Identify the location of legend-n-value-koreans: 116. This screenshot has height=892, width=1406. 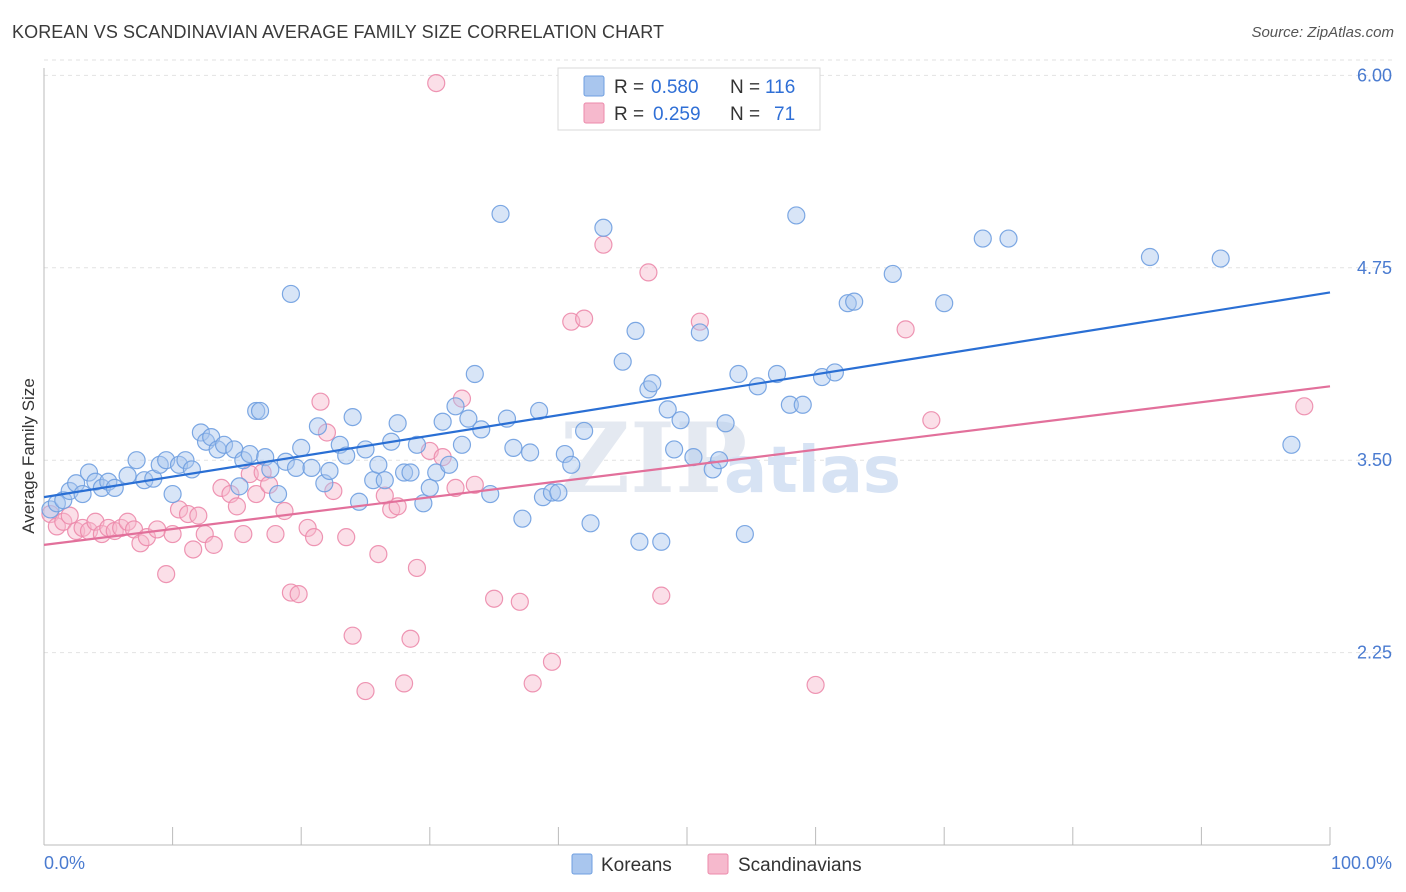
(780, 87).